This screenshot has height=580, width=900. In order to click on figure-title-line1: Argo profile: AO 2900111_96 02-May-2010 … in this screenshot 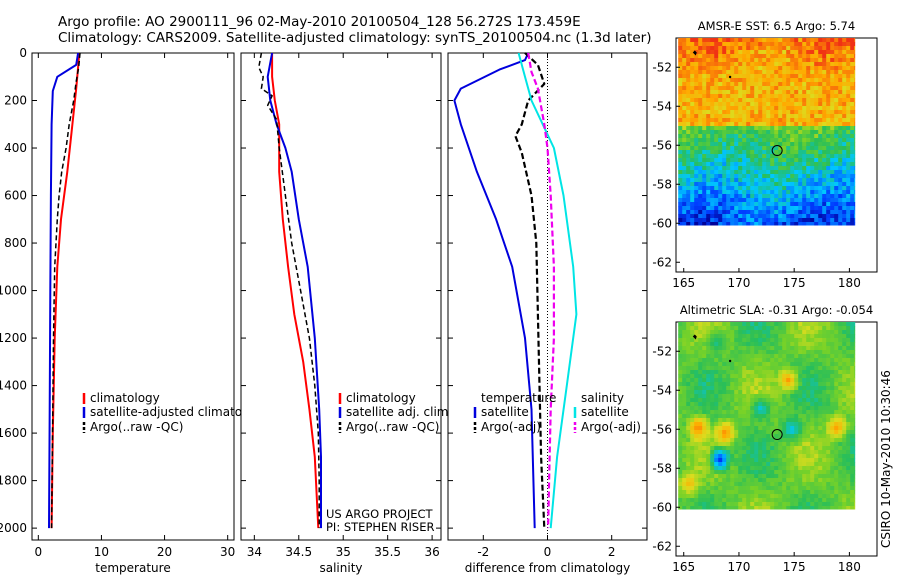, I will do `click(319, 22)`.